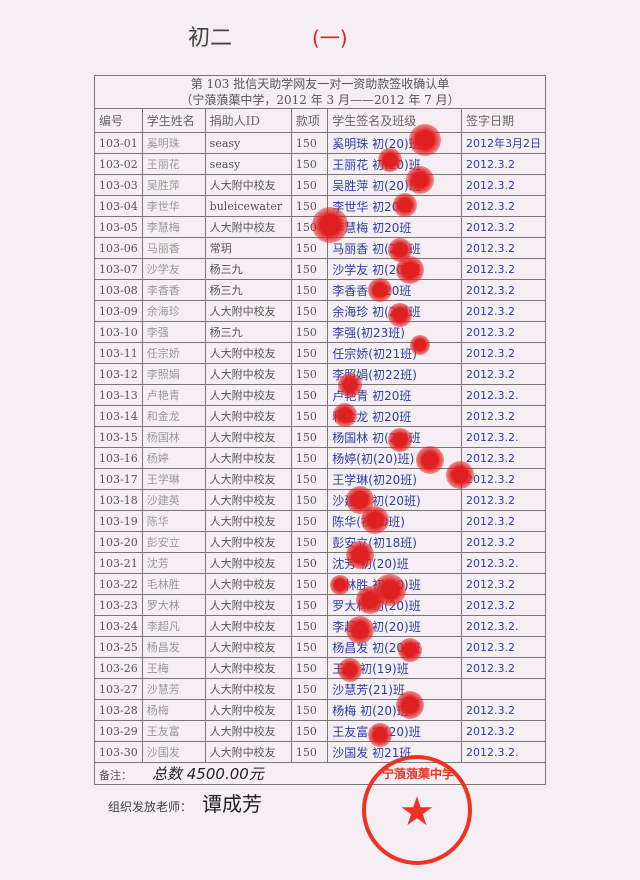 The height and width of the screenshot is (880, 640). Describe the element at coordinates (118, 437) in the screenshot. I see `row-id: 103-15` at that location.